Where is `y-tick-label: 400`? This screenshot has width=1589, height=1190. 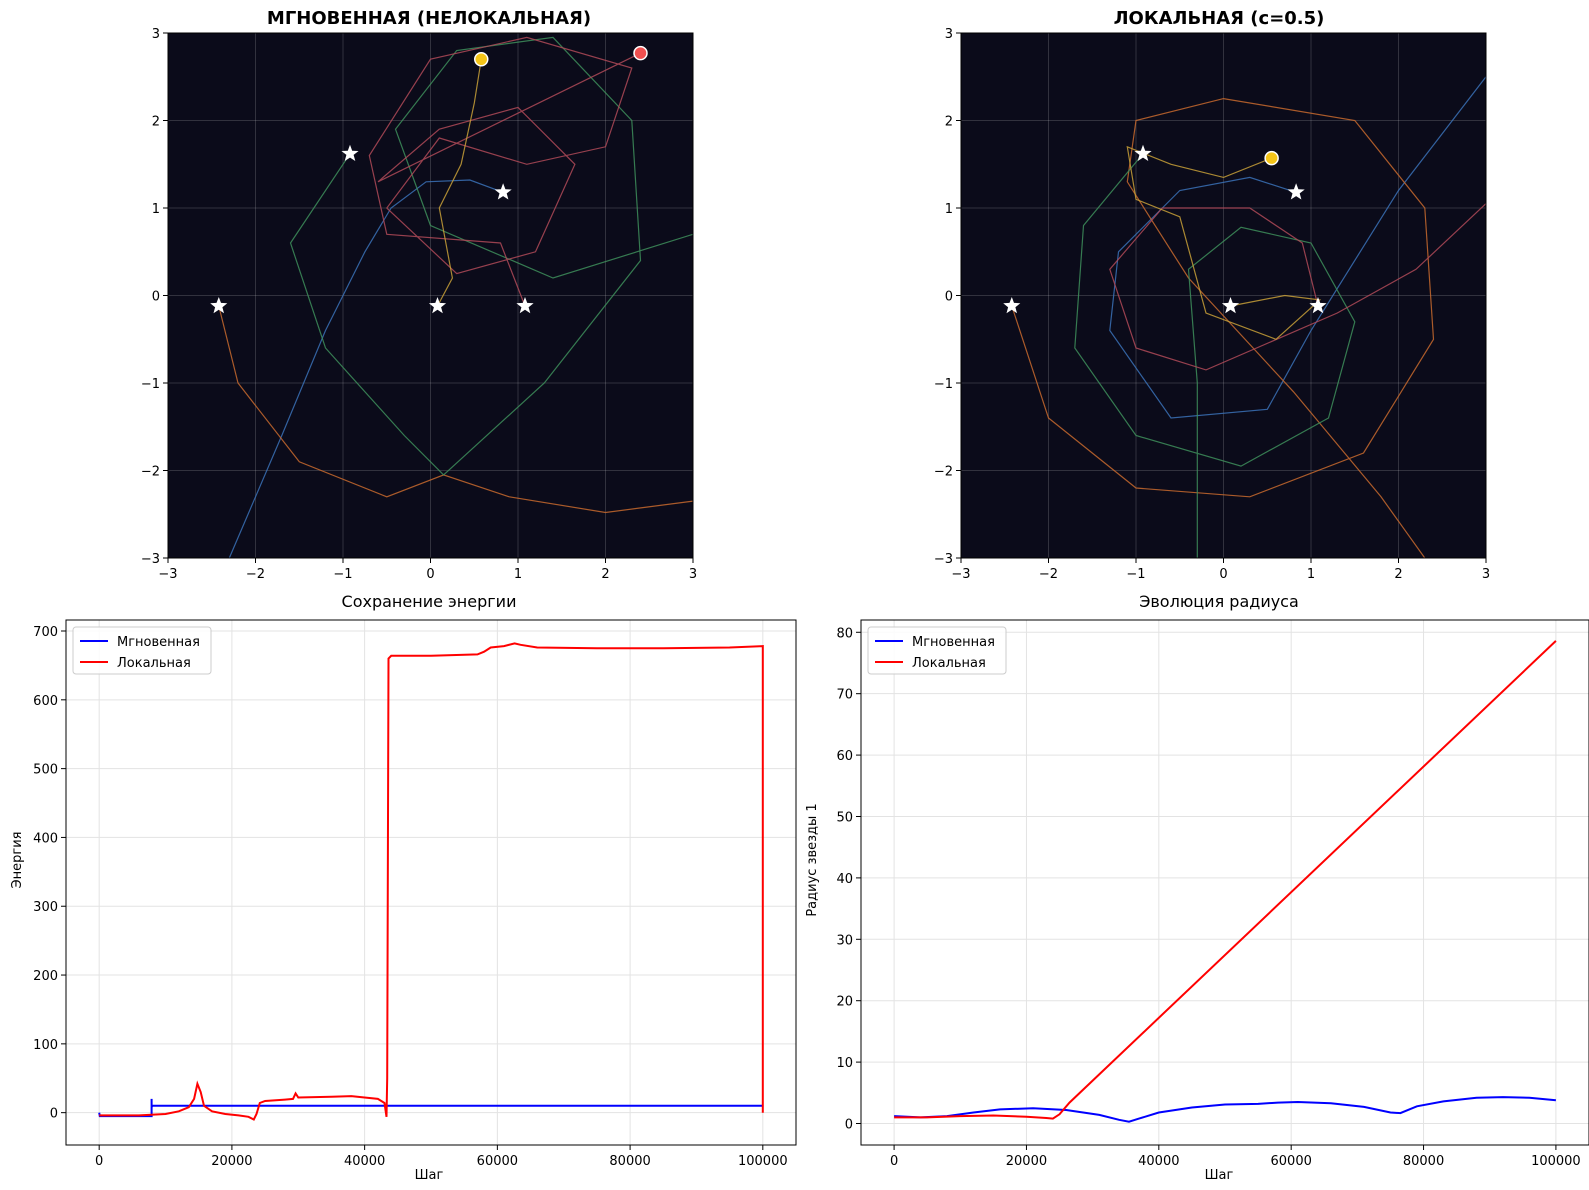 y-tick-label: 400 is located at coordinates (45, 838).